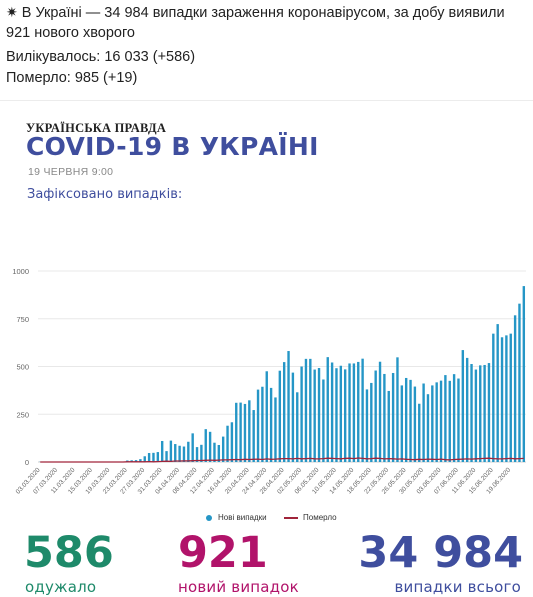 The width and height of the screenshot is (533, 597). Describe the element at coordinates (291, 517) in the screenshot. I see `legend-line-icon` at that location.